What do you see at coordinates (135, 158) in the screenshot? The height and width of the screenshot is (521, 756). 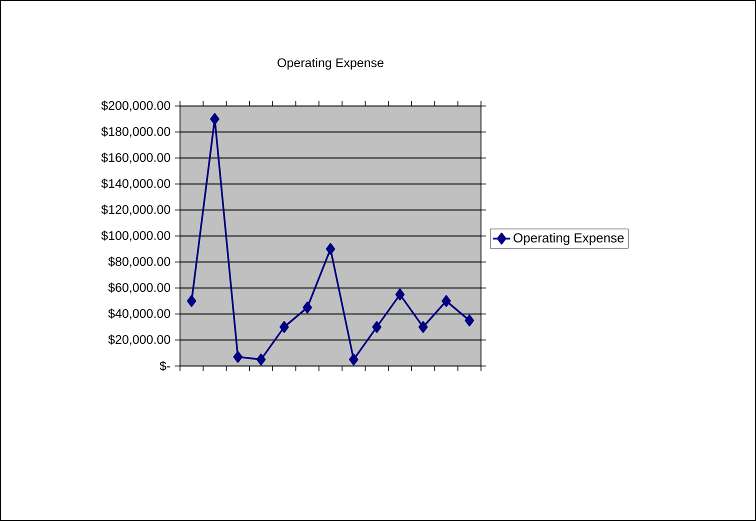 I see `y-tick-label: $160,000.00` at bounding box center [135, 158].